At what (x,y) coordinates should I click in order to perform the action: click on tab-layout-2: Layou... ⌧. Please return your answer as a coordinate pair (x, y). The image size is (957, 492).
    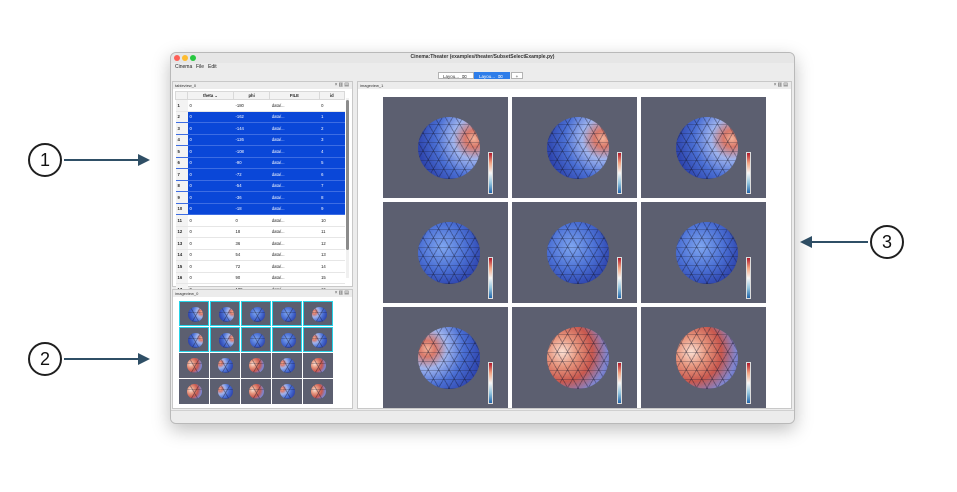
    Looking at the image, I should click on (492, 75).